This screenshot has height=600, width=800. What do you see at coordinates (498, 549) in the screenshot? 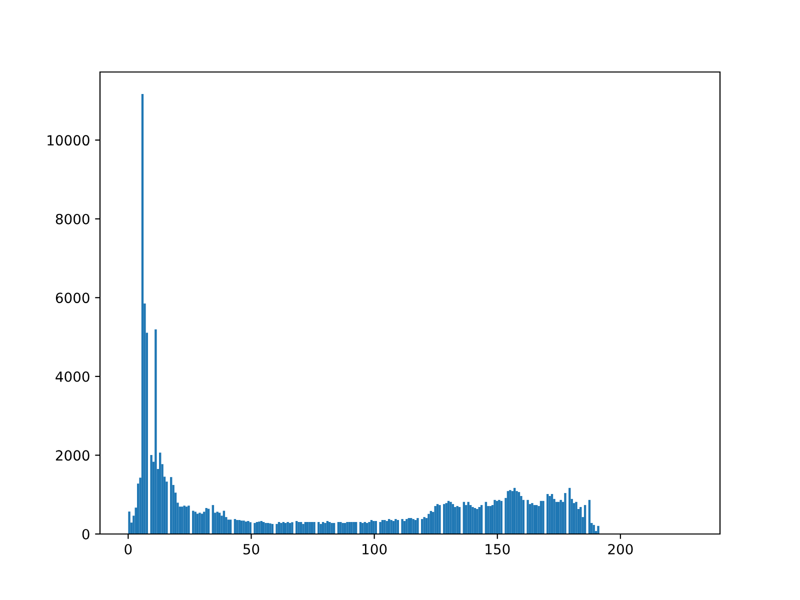
I see `x-tick-label: 150` at bounding box center [498, 549].